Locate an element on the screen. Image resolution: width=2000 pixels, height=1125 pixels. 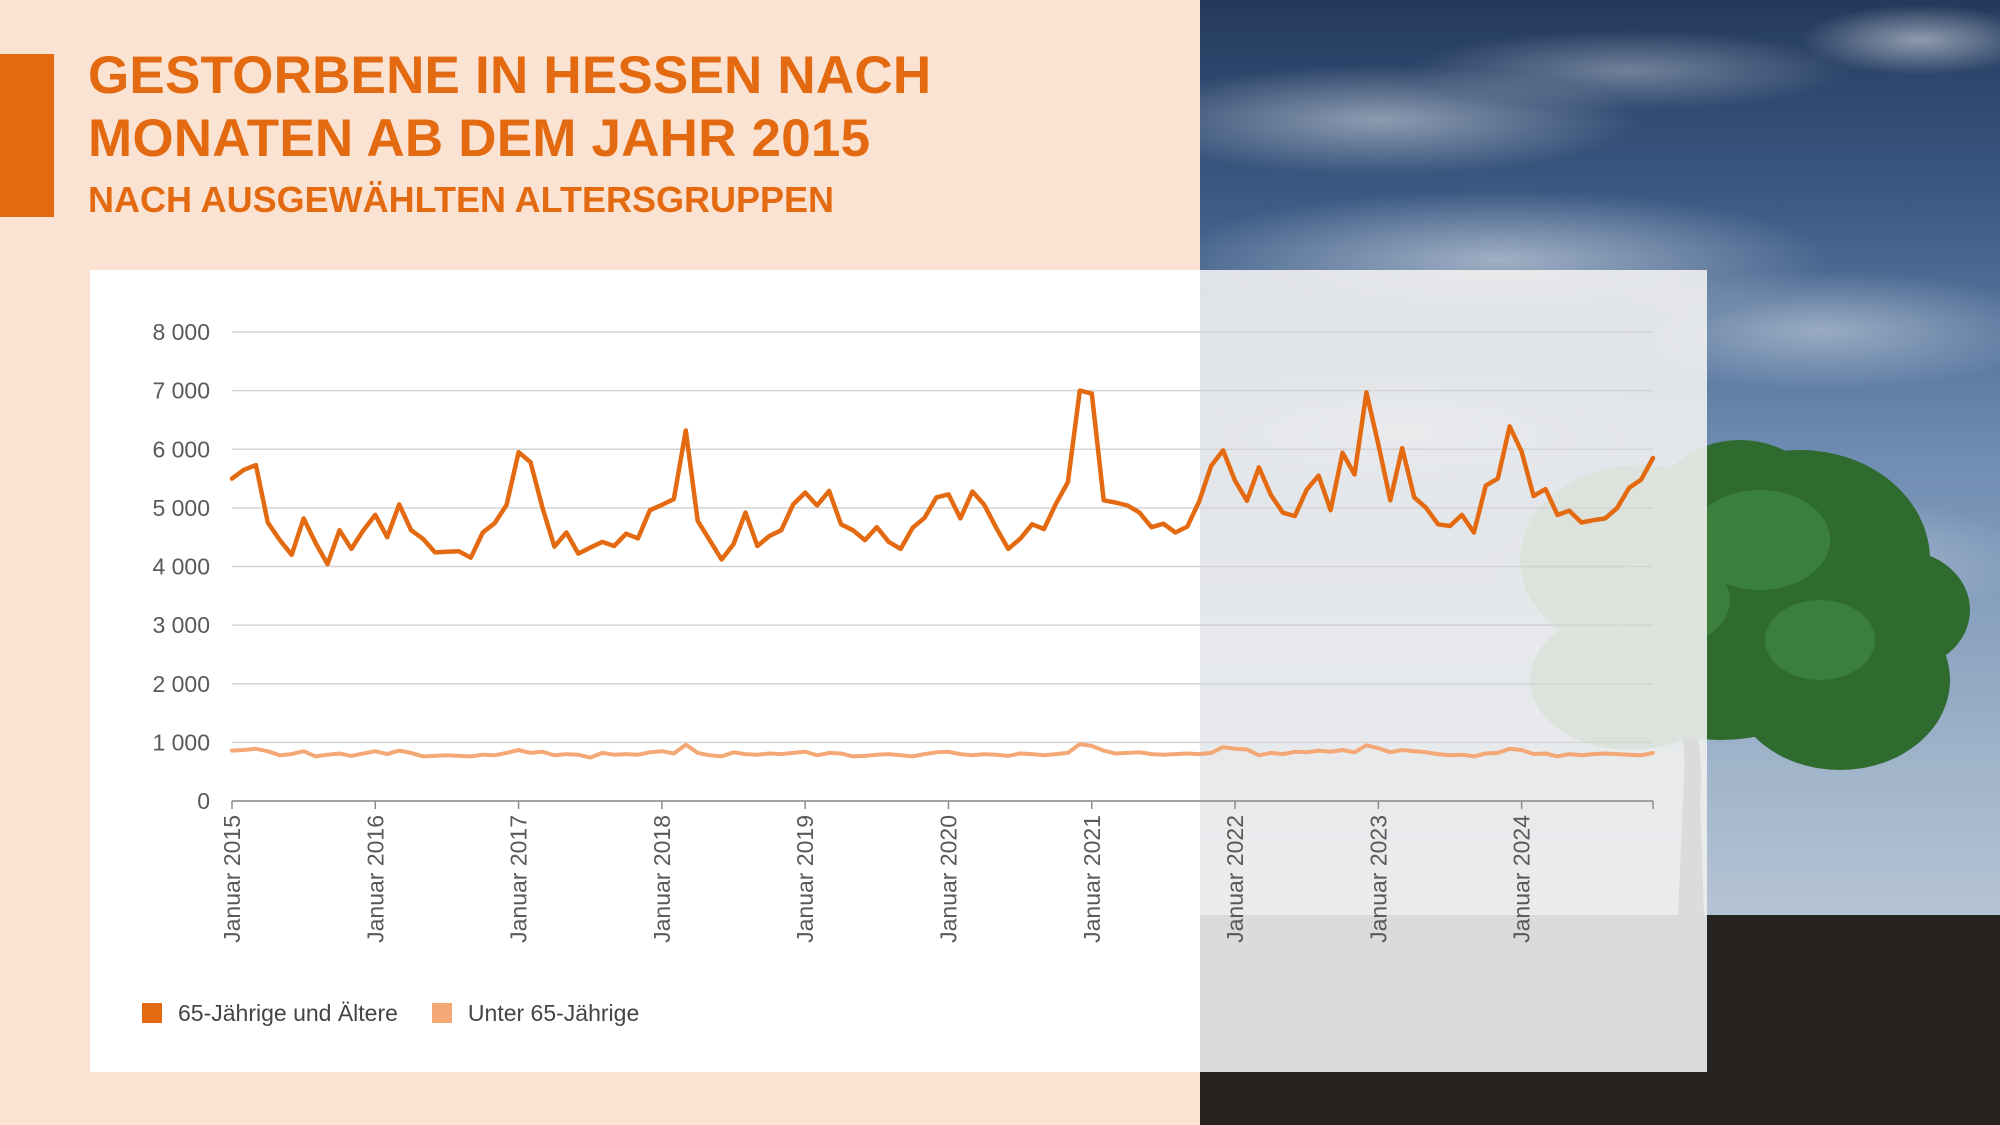
y-tick-label: 3 000 is located at coordinates (181, 625).